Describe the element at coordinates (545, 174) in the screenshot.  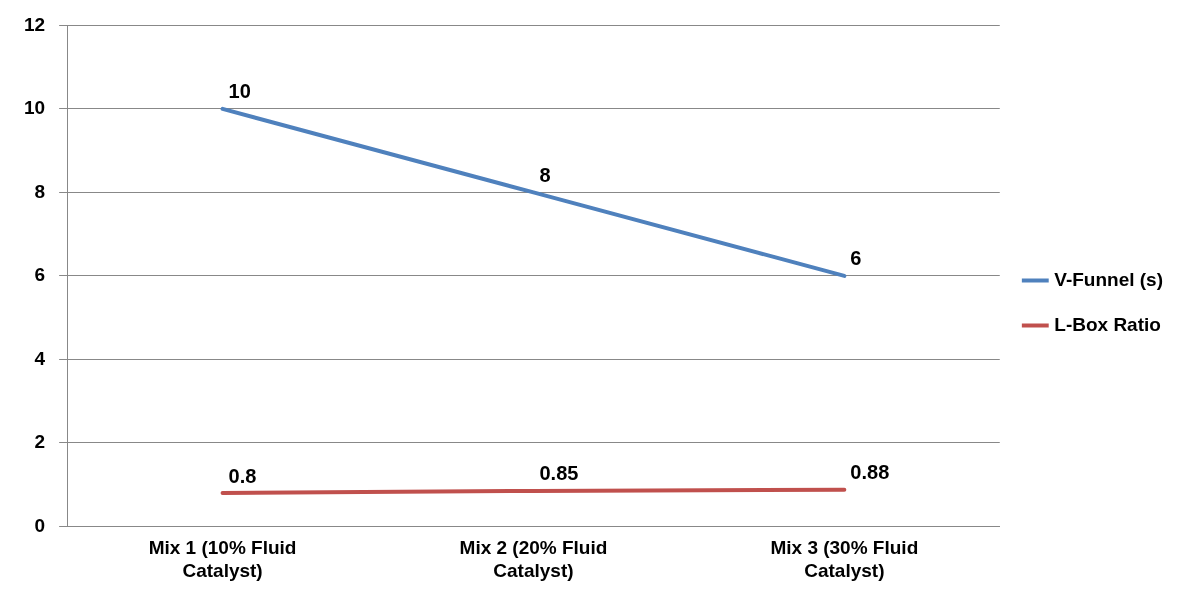
I see `data-label: 8` at that location.